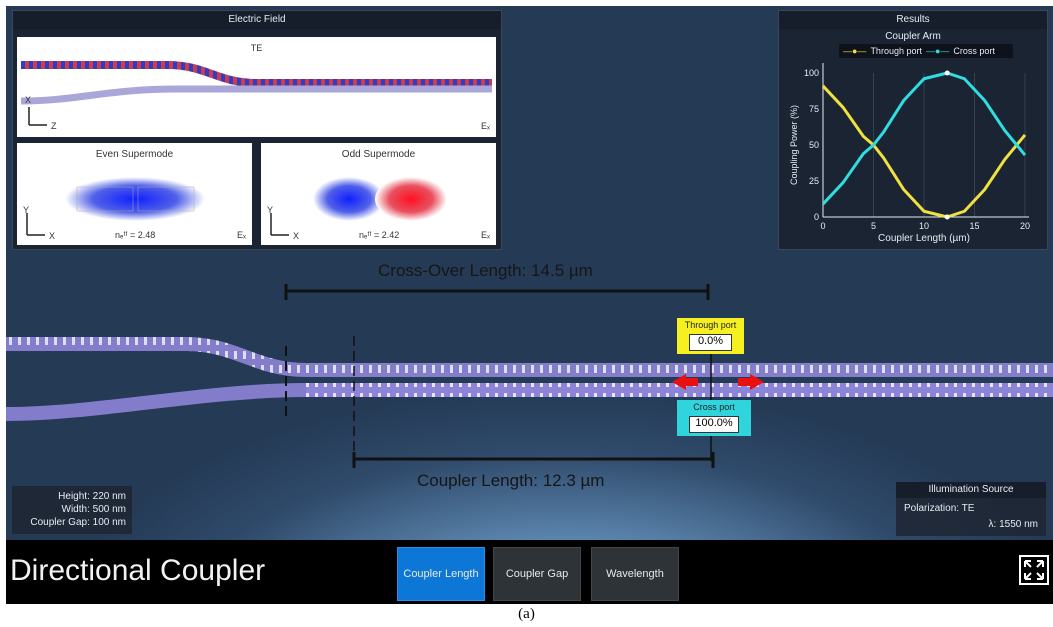 The image size is (1053, 627). Describe the element at coordinates (135, 235) in the screenshot. I see `even-neff: nₑᶠᶠ = 2.48` at that location.